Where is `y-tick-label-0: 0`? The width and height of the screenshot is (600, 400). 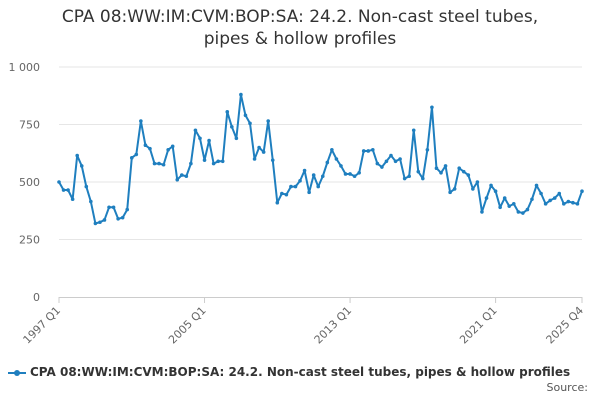 y-tick-label-0: 0 is located at coordinates (36, 297).